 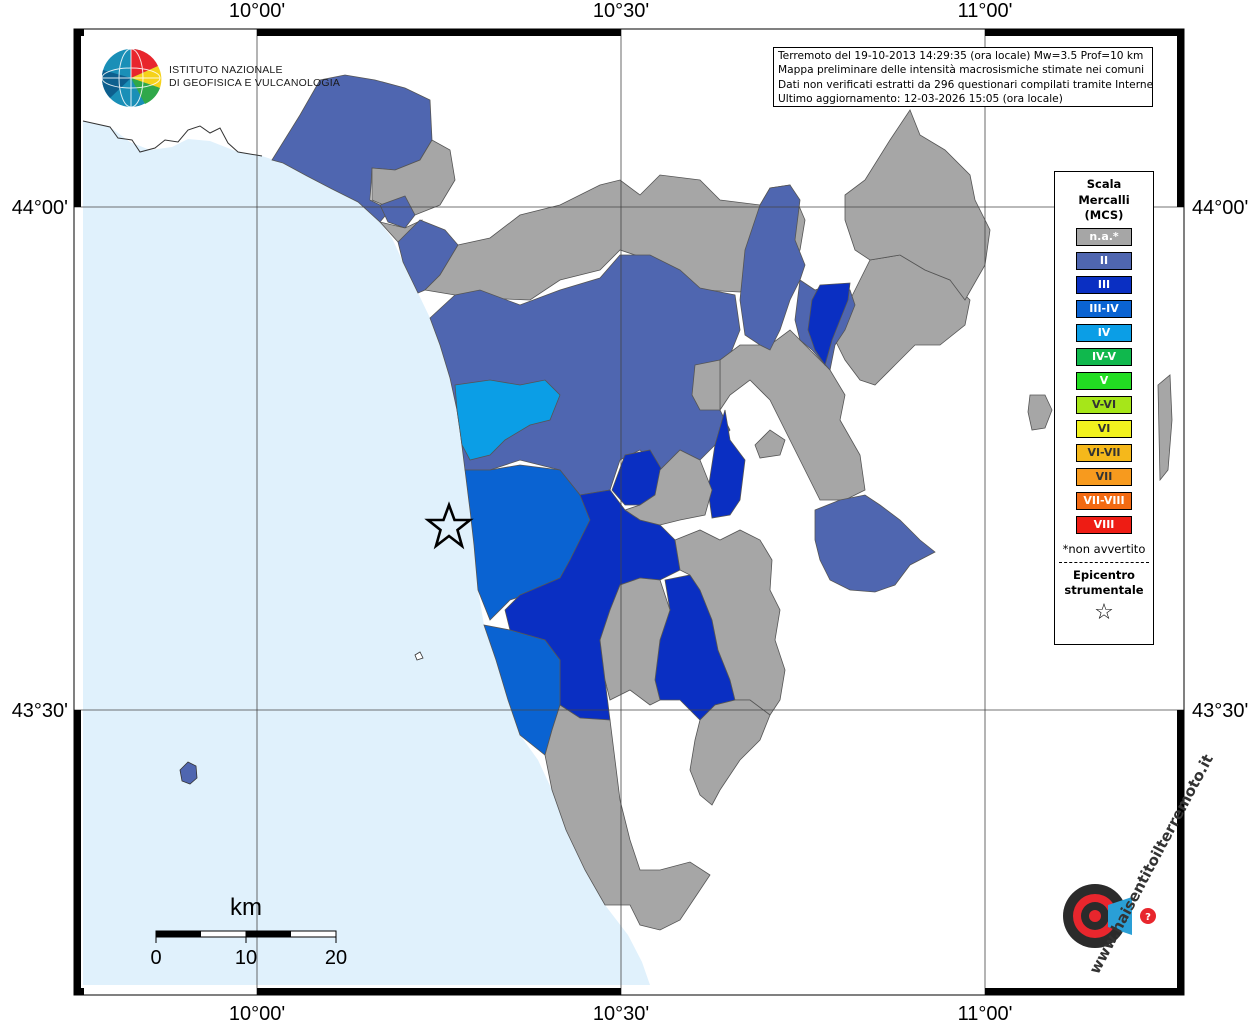 What do you see at coordinates (1104, 548) in the screenshot?
I see `legend-note: *non avvertito` at bounding box center [1104, 548].